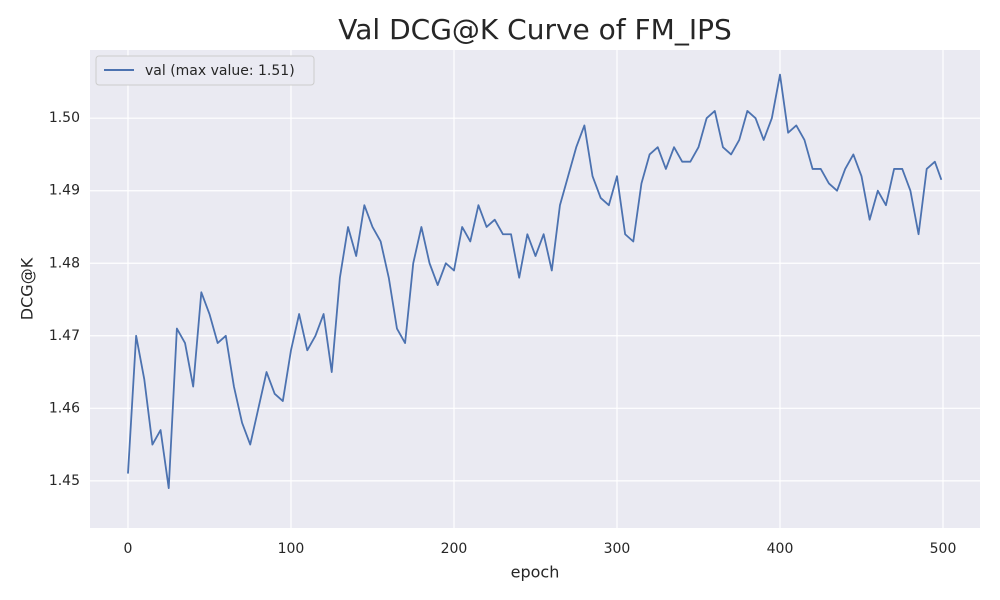 The width and height of the screenshot is (1000, 600). Describe the element at coordinates (535, 572) in the screenshot. I see `x-axis-label: epoch` at that location.